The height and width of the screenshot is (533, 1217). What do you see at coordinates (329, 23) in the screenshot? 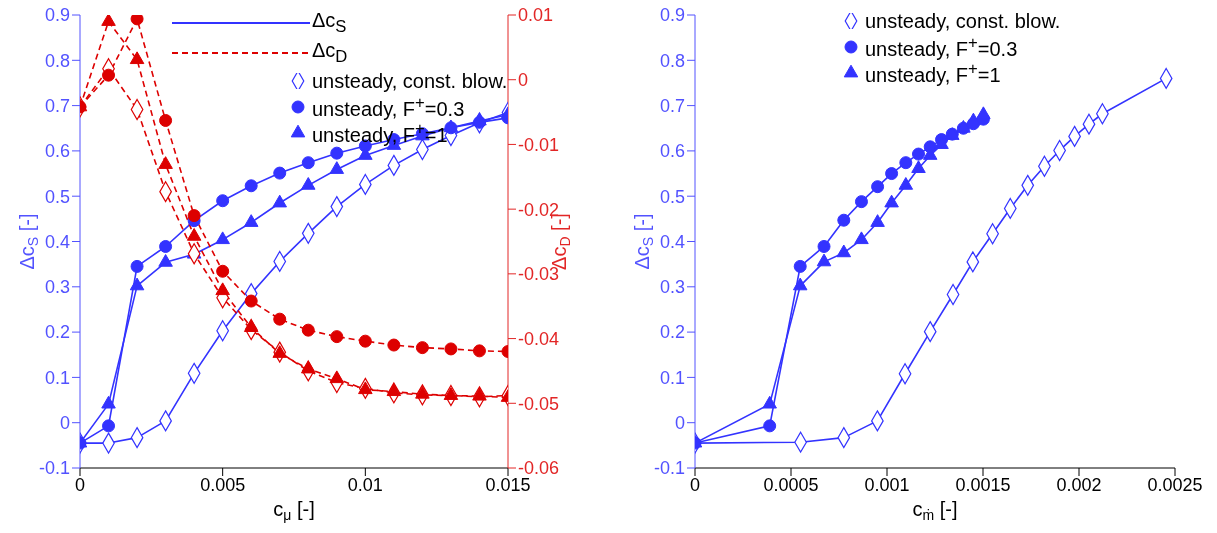
I see `annotation: Δc$_{S}$` at bounding box center [329, 23].